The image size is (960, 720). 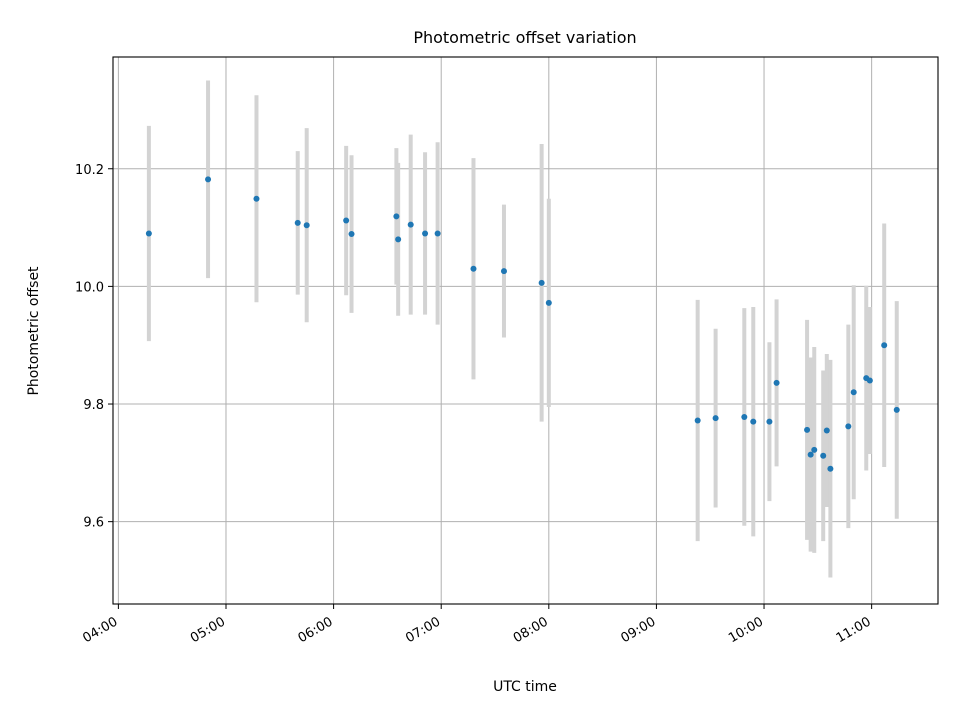 I want to click on x-axis-ticks: 04:00 05:00 06:00 07:00 08:00 09:00 10:00 11:00, so click(x=477, y=625).